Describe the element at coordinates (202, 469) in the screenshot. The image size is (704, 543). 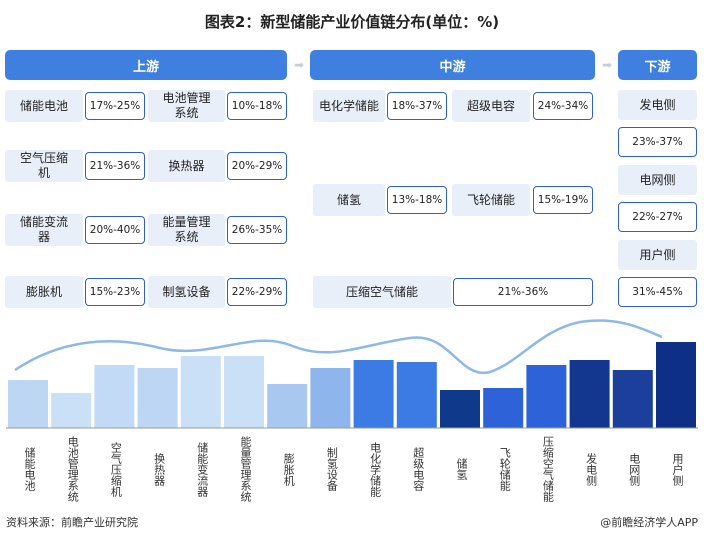
I see `category-label: 储能变流器` at that location.